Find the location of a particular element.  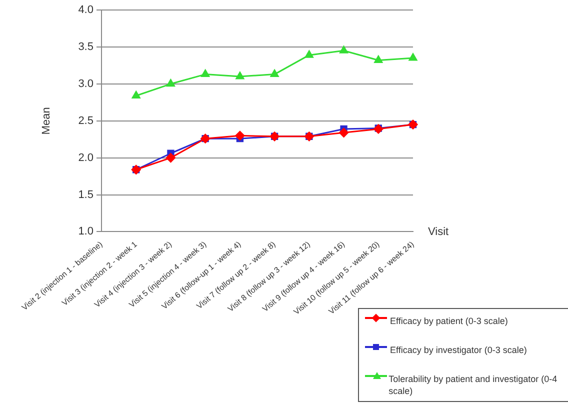

legend-label: Efficacy by investigator (0-3 scale) is located at coordinates (458, 350).